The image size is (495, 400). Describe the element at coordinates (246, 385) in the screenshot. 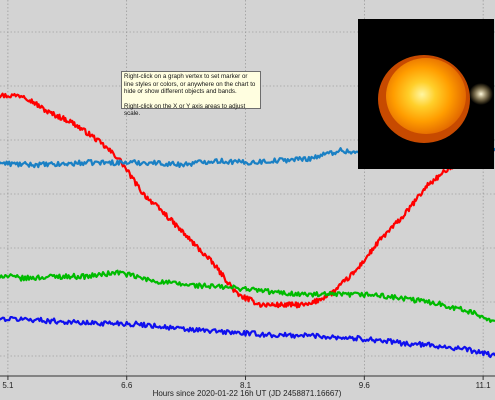

I see `x-tick-label: 8.1` at that location.